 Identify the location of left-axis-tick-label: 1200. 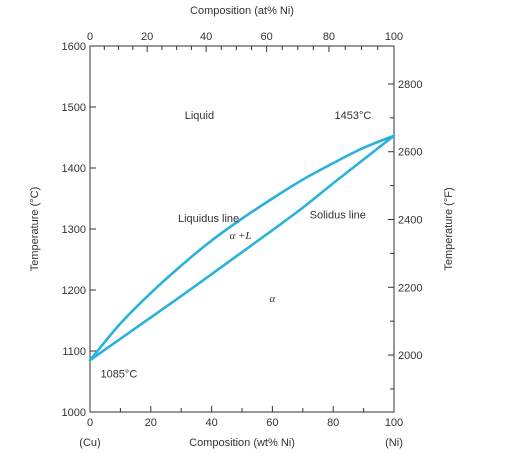
(74, 291).